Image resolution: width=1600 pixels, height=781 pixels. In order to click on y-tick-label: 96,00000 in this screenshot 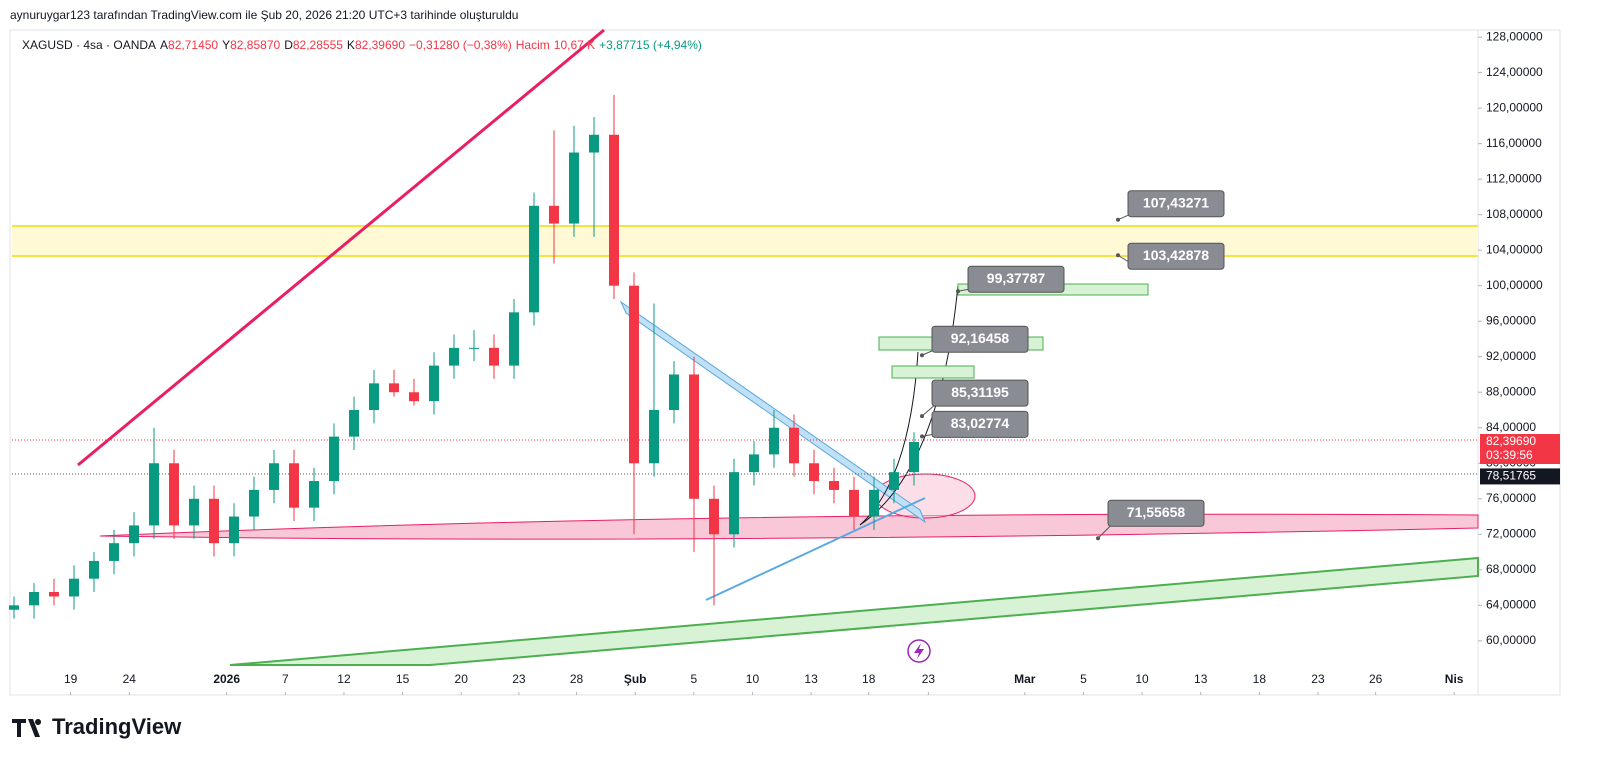, I will do `click(1511, 320)`.